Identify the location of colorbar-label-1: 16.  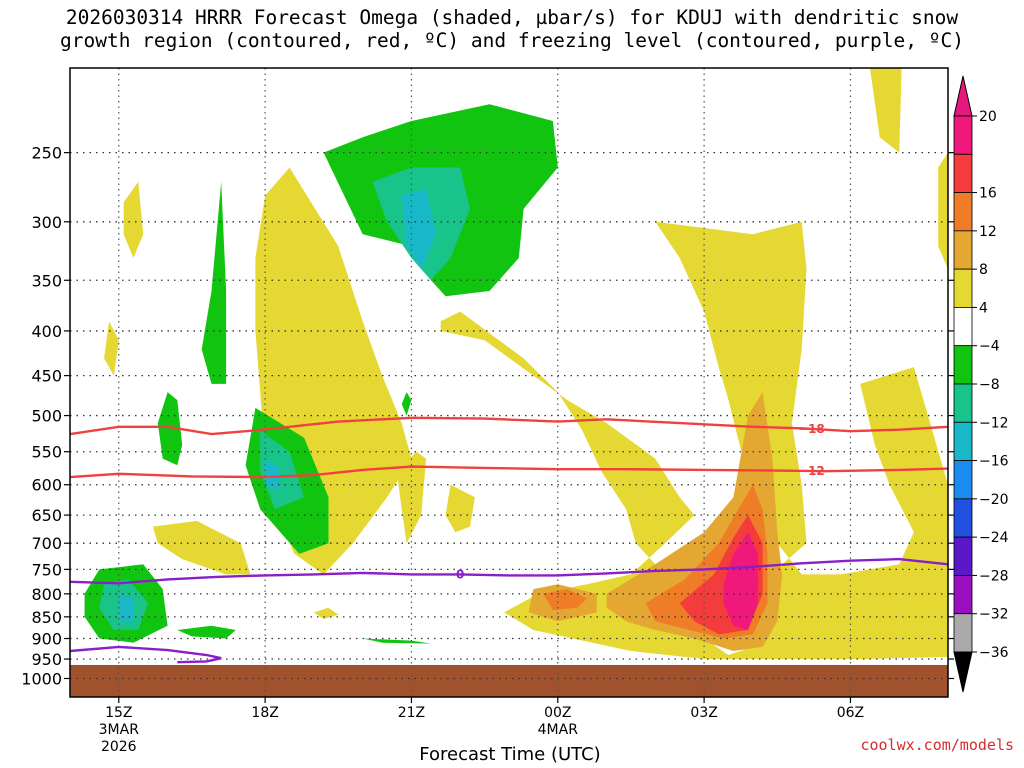
(988, 194).